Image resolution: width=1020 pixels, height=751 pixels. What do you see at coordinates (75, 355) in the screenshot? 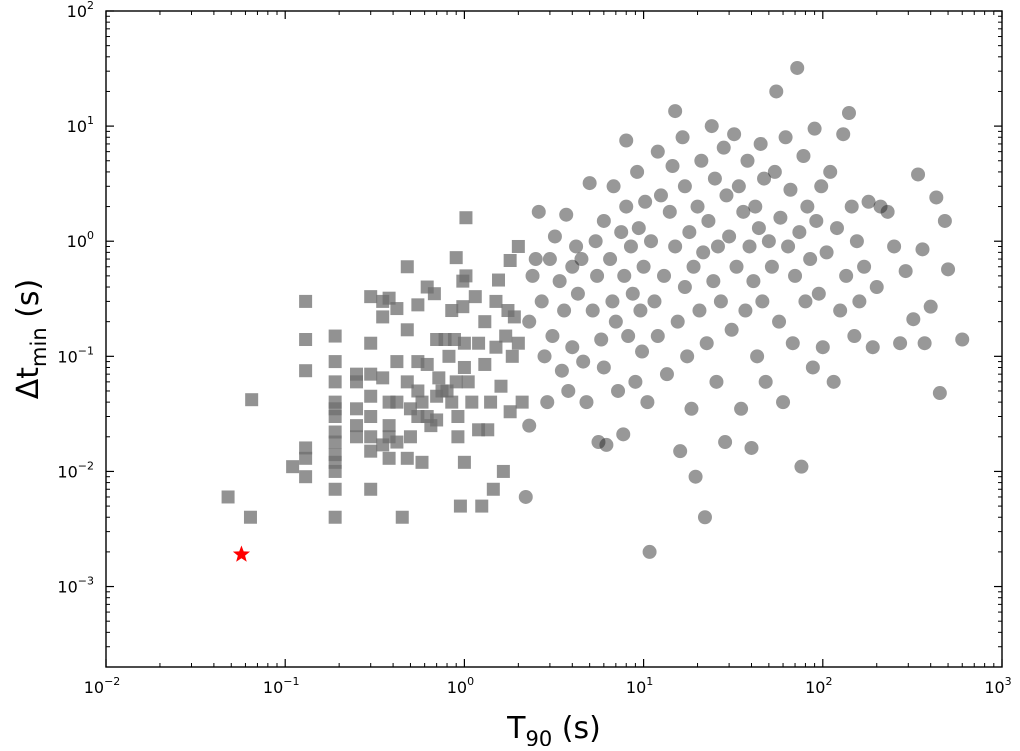
I see `y-tick-label: 10⁻¹` at bounding box center [75, 355].